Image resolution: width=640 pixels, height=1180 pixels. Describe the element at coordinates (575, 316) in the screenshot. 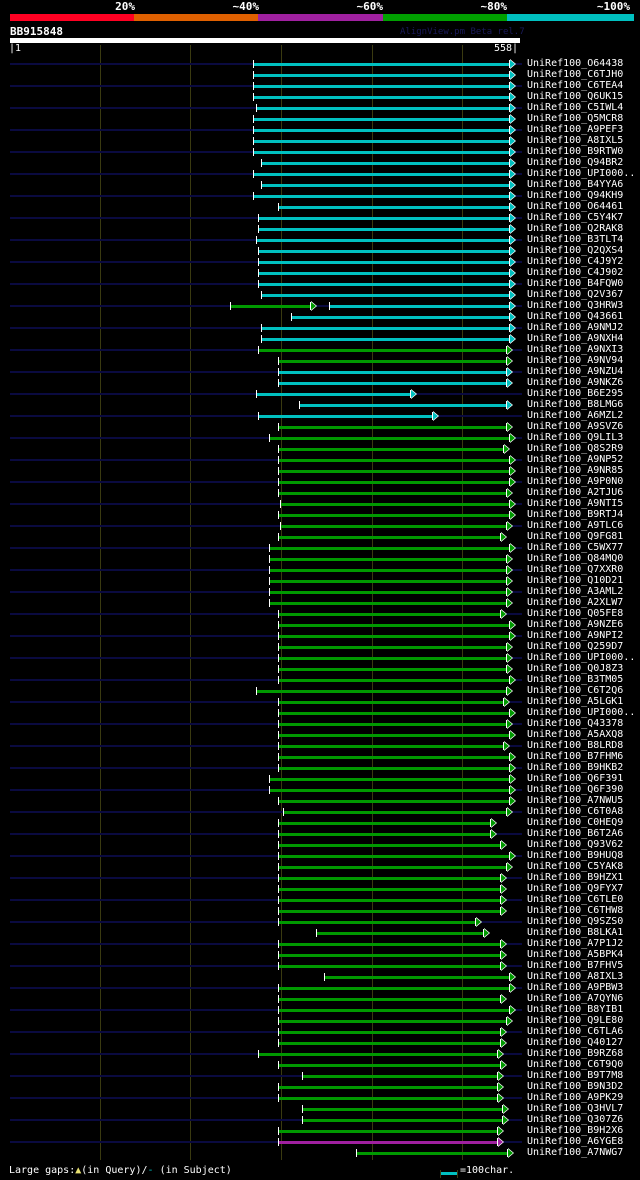

I see `hit-label: UniRef100_Q43661` at that location.